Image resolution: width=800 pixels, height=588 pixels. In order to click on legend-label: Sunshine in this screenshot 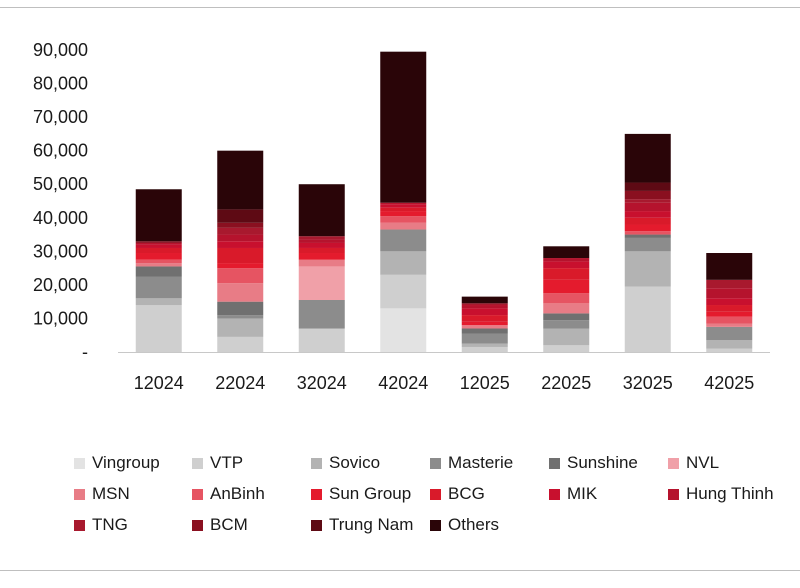, I will do `click(602, 462)`.